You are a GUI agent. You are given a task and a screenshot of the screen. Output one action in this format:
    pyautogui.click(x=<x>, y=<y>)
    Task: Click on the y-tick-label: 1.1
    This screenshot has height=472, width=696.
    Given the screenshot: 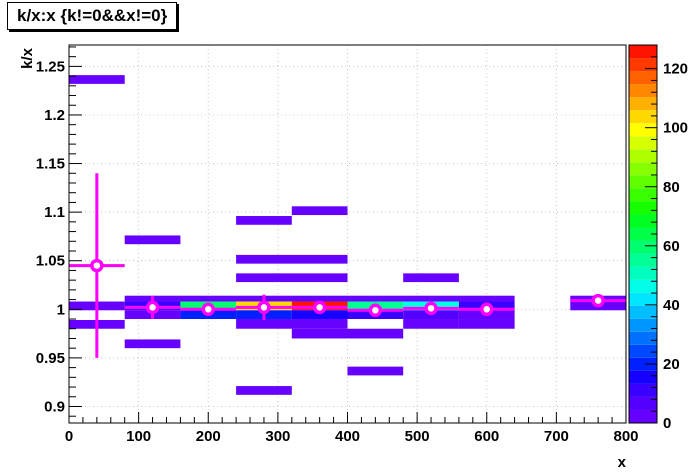 What is the action you would take?
    pyautogui.click(x=54, y=212)
    